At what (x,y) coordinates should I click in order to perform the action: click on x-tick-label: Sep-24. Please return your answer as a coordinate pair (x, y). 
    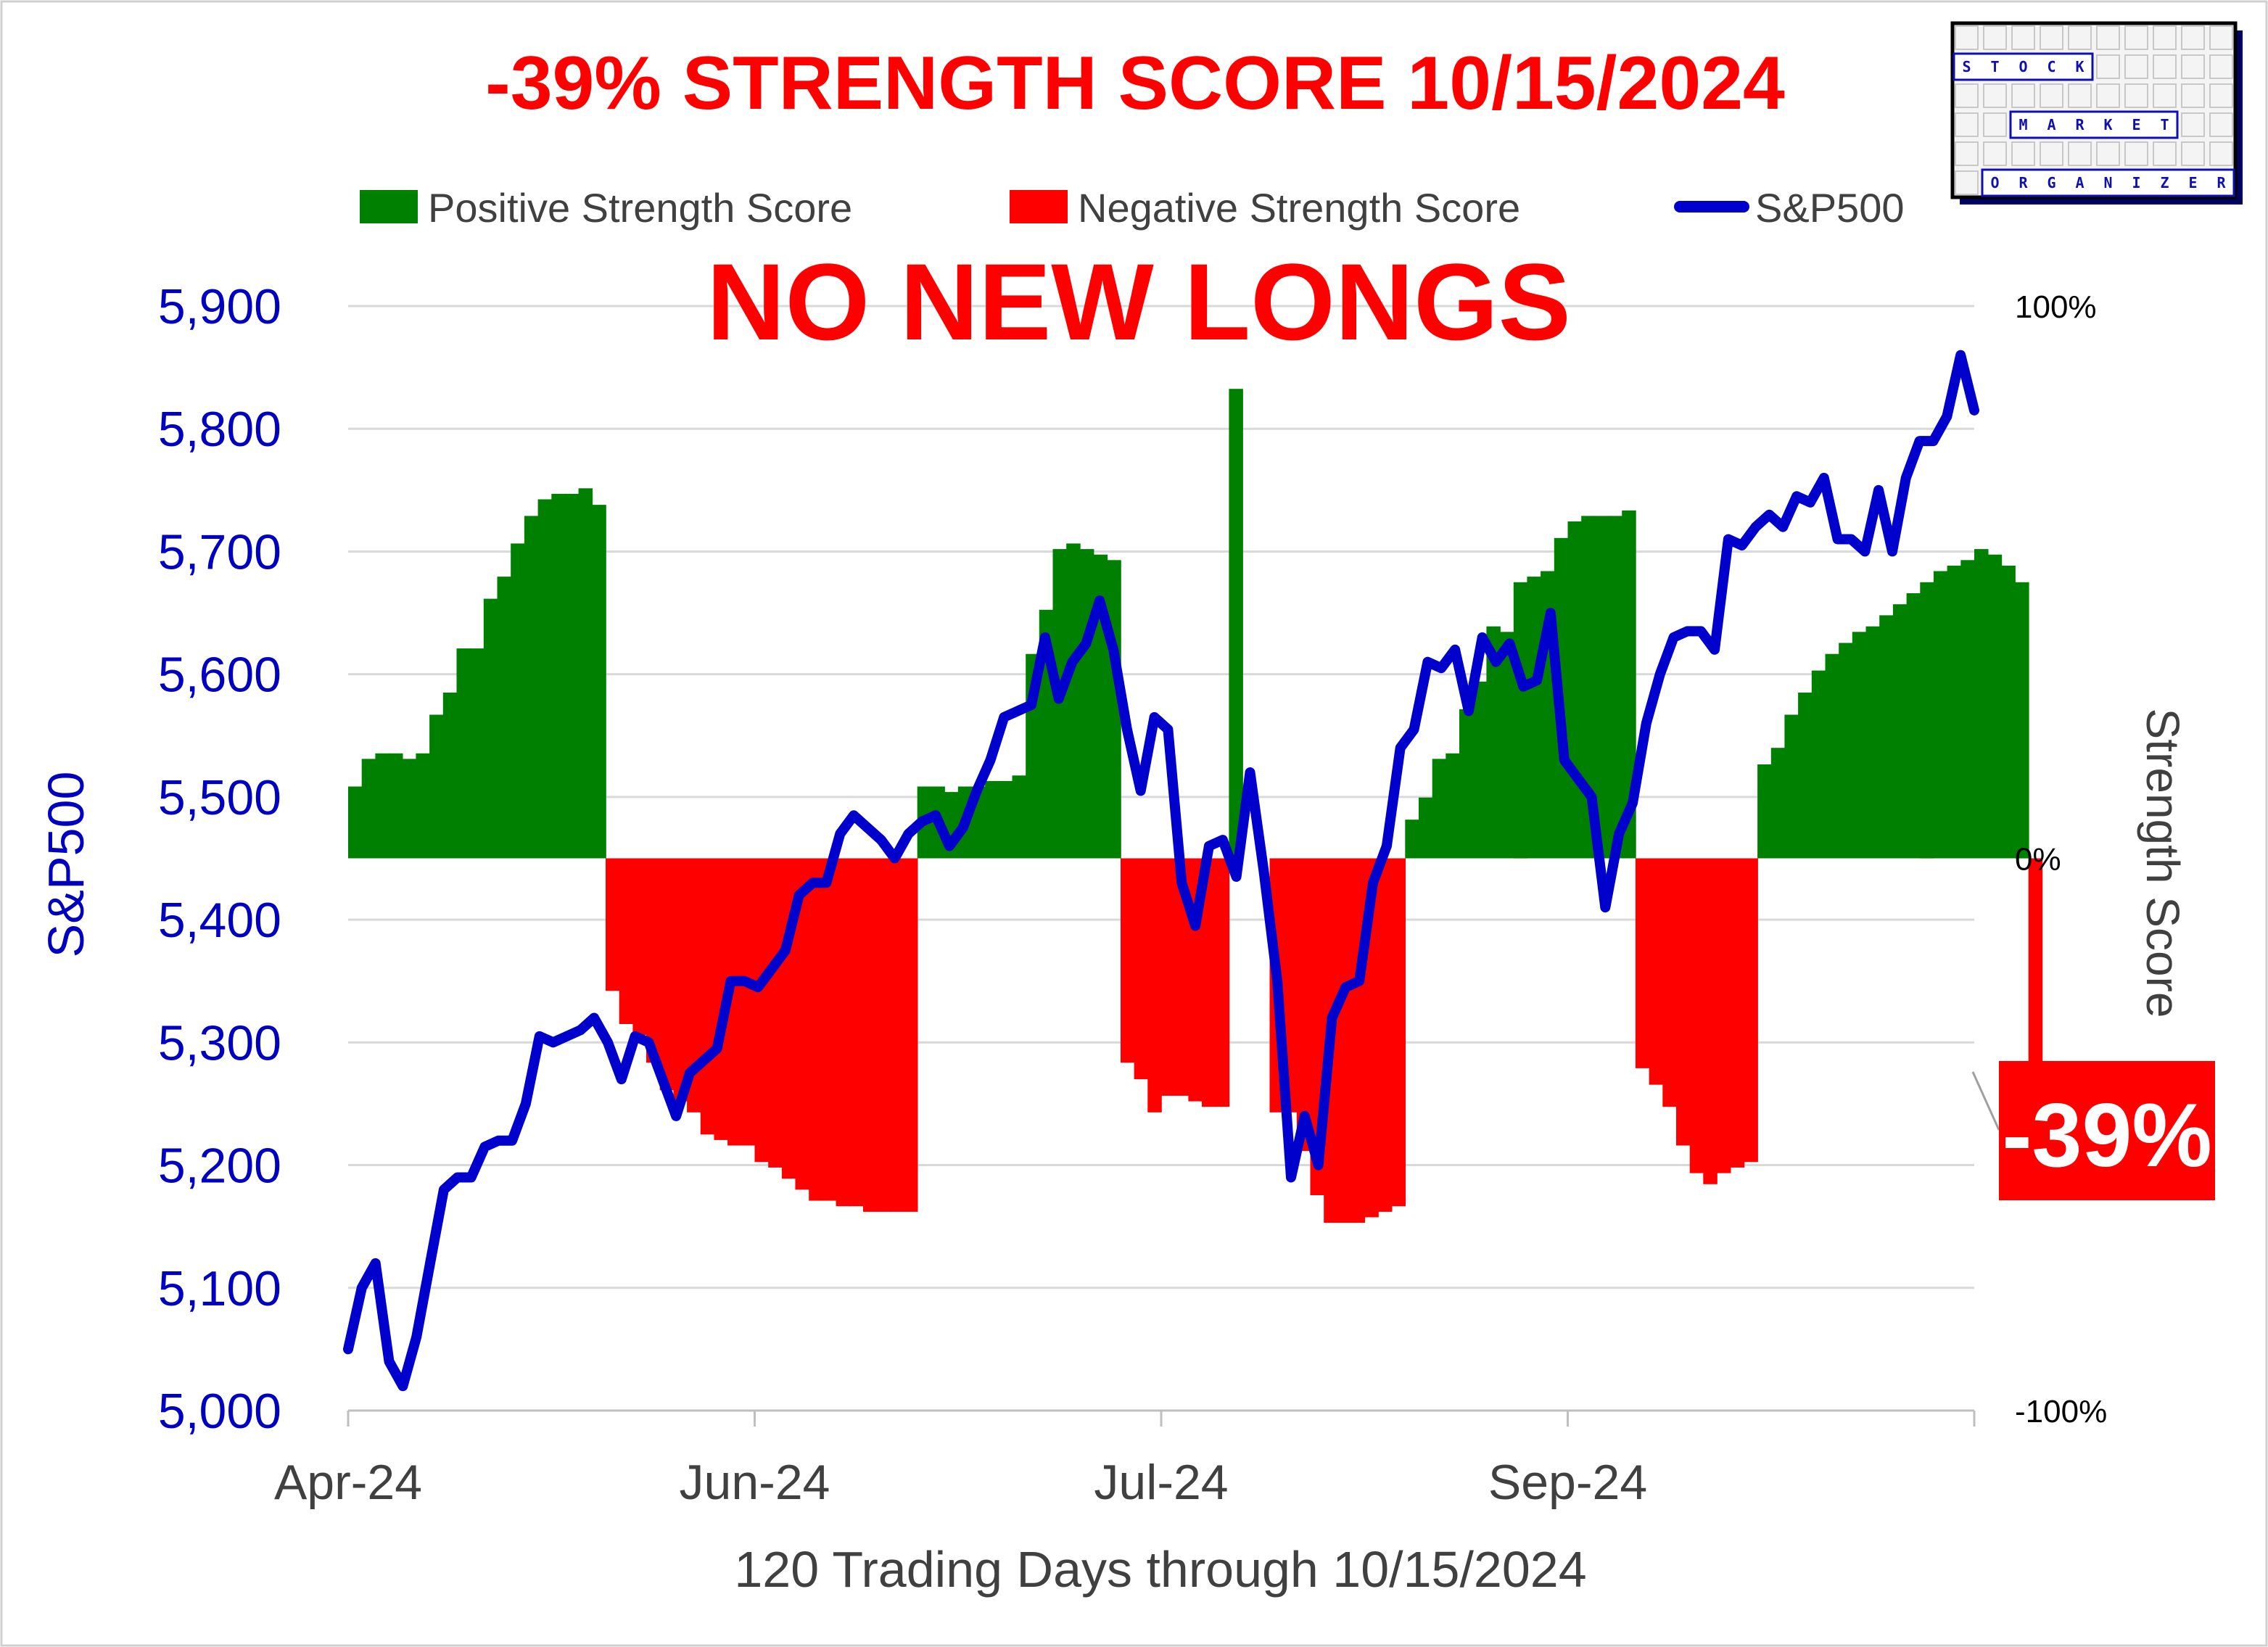
    Looking at the image, I should click on (1568, 1482).